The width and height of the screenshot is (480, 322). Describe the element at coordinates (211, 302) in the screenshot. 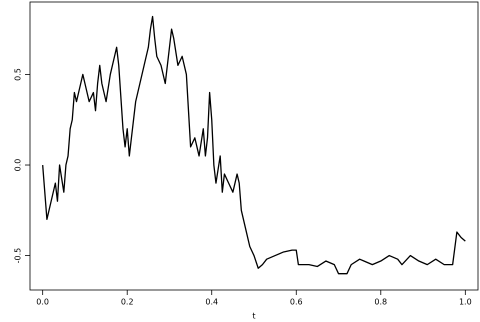

I see `x-tick-label: 0.4` at that location.